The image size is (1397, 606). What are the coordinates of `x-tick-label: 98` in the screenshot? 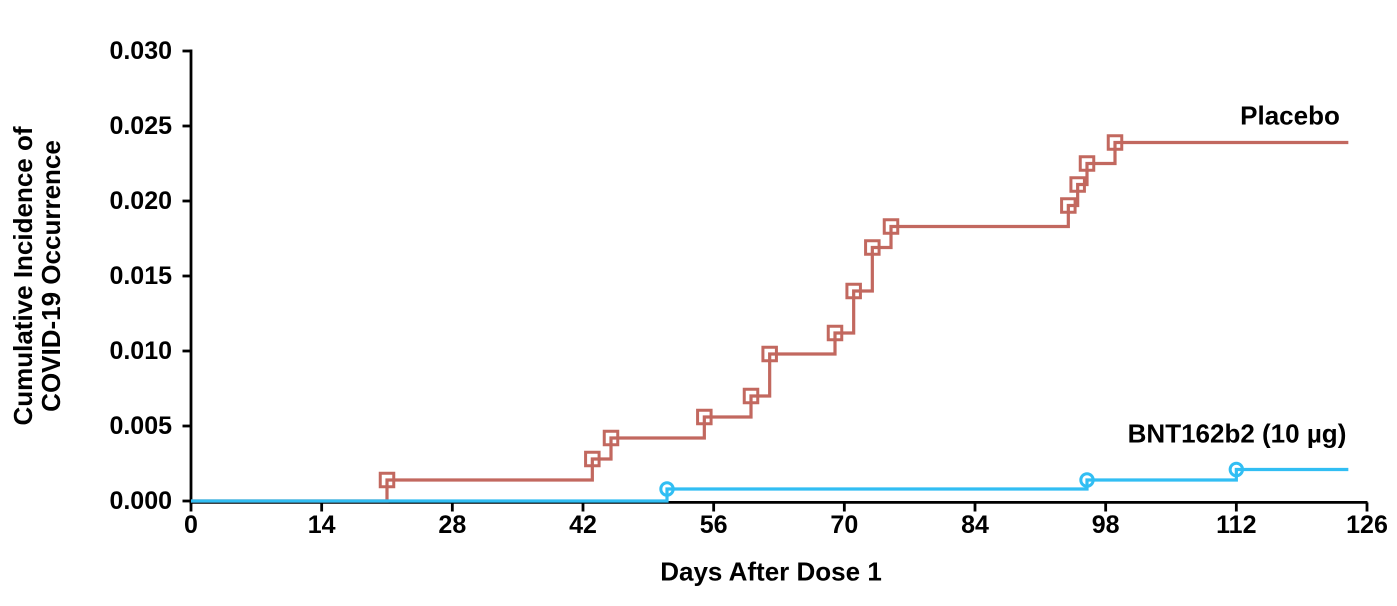 It's located at (1106, 525).